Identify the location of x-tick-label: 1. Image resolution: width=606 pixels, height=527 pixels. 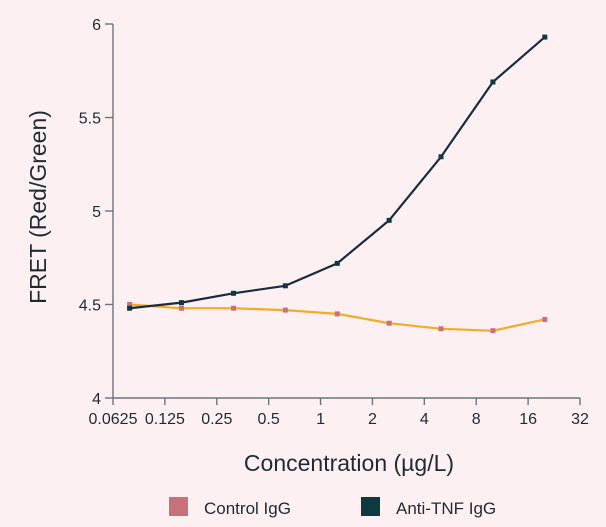
(320, 419).